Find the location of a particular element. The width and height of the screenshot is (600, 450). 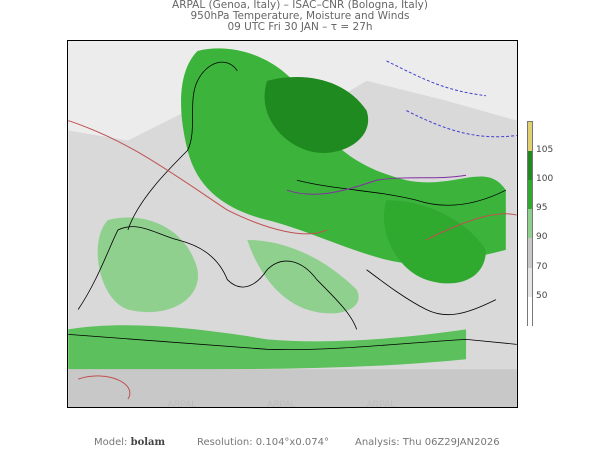

zero-isotherm is located at coordinates (376, 184).